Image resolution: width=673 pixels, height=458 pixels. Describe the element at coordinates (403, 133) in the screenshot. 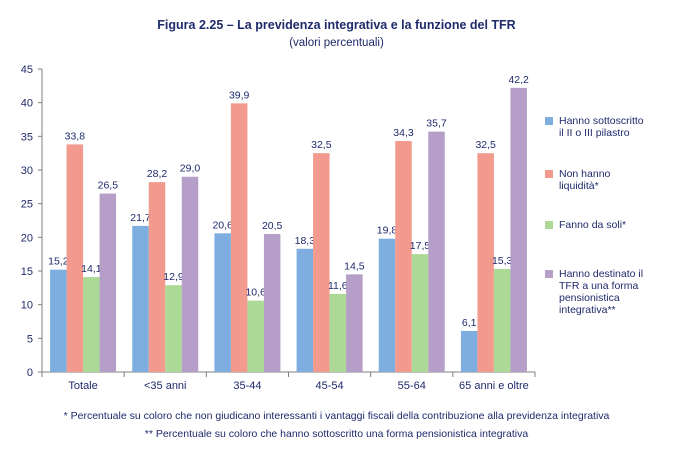

I see `data-label: 34,3` at that location.